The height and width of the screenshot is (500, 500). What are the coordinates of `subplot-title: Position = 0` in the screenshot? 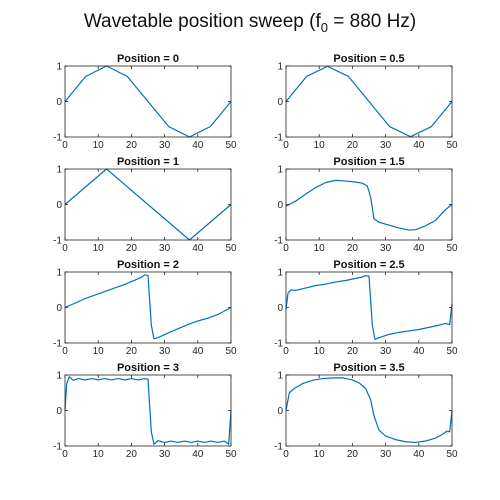 It's located at (148, 59).